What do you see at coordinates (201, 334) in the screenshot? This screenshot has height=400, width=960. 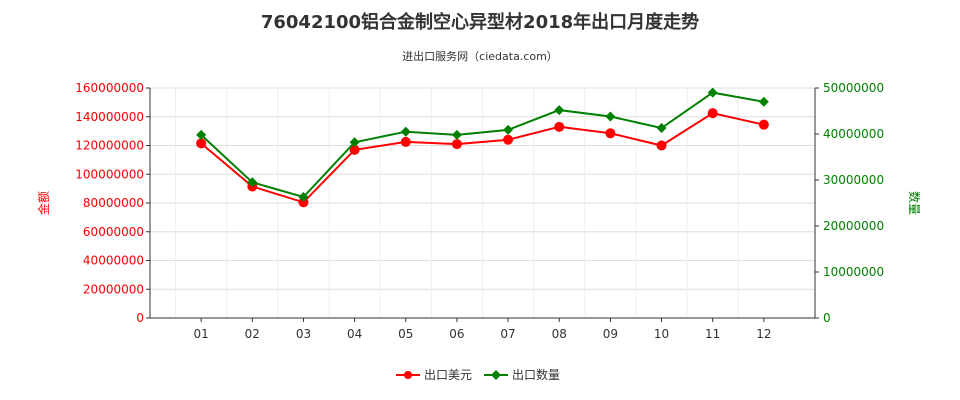 I see `x-tick-label: 01` at bounding box center [201, 334].